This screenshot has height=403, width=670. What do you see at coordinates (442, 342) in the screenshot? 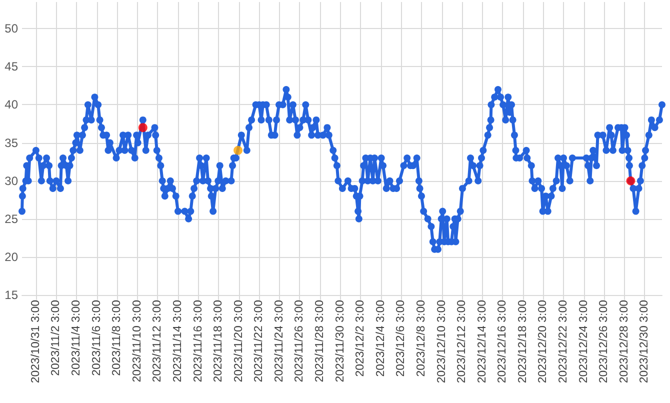
I see `x-tick-label: 2023/12/10 3:00` at bounding box center [442, 342].